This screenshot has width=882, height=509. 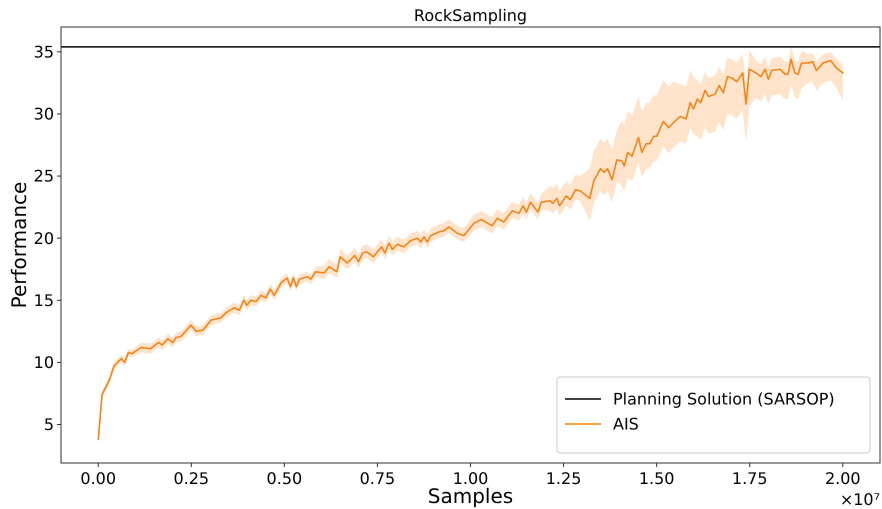 I want to click on chart-title: RockSampling, so click(x=471, y=15).